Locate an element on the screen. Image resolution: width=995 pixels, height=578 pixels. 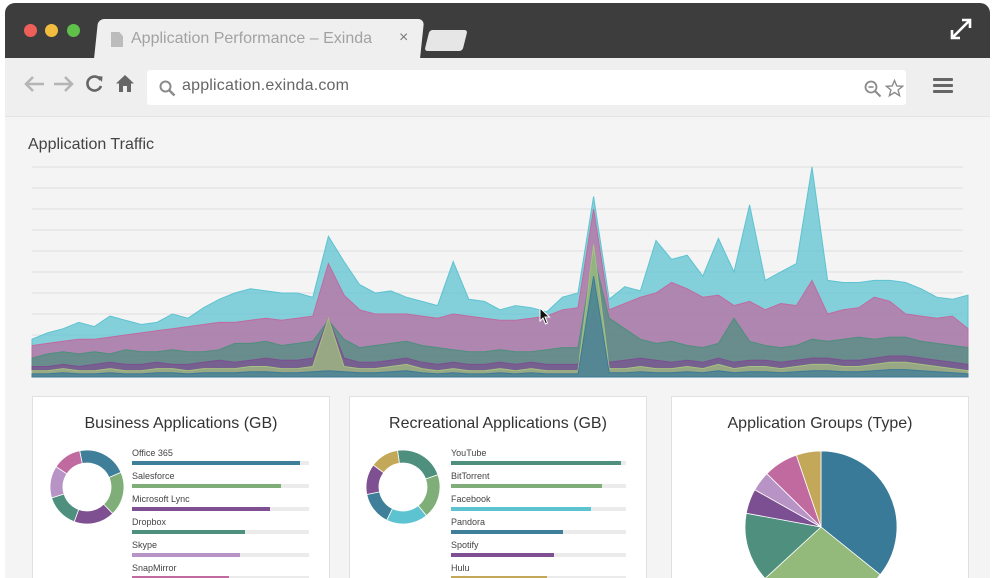
reload-icon is located at coordinates (95, 84).